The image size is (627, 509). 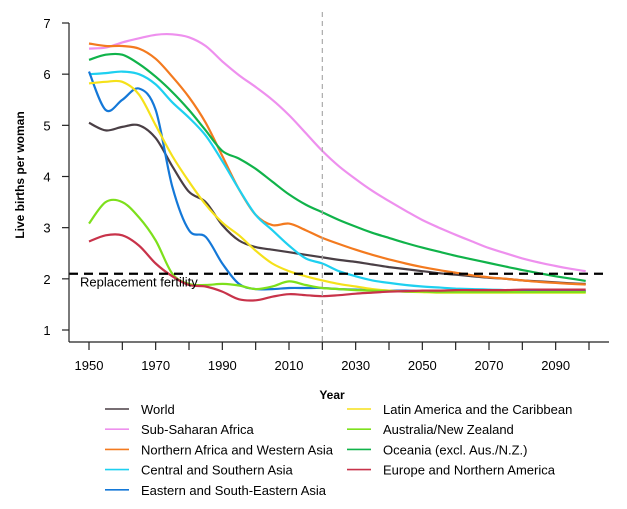 I want to click on legend-label: Eastern and South-Eastern Asia, so click(x=234, y=490).